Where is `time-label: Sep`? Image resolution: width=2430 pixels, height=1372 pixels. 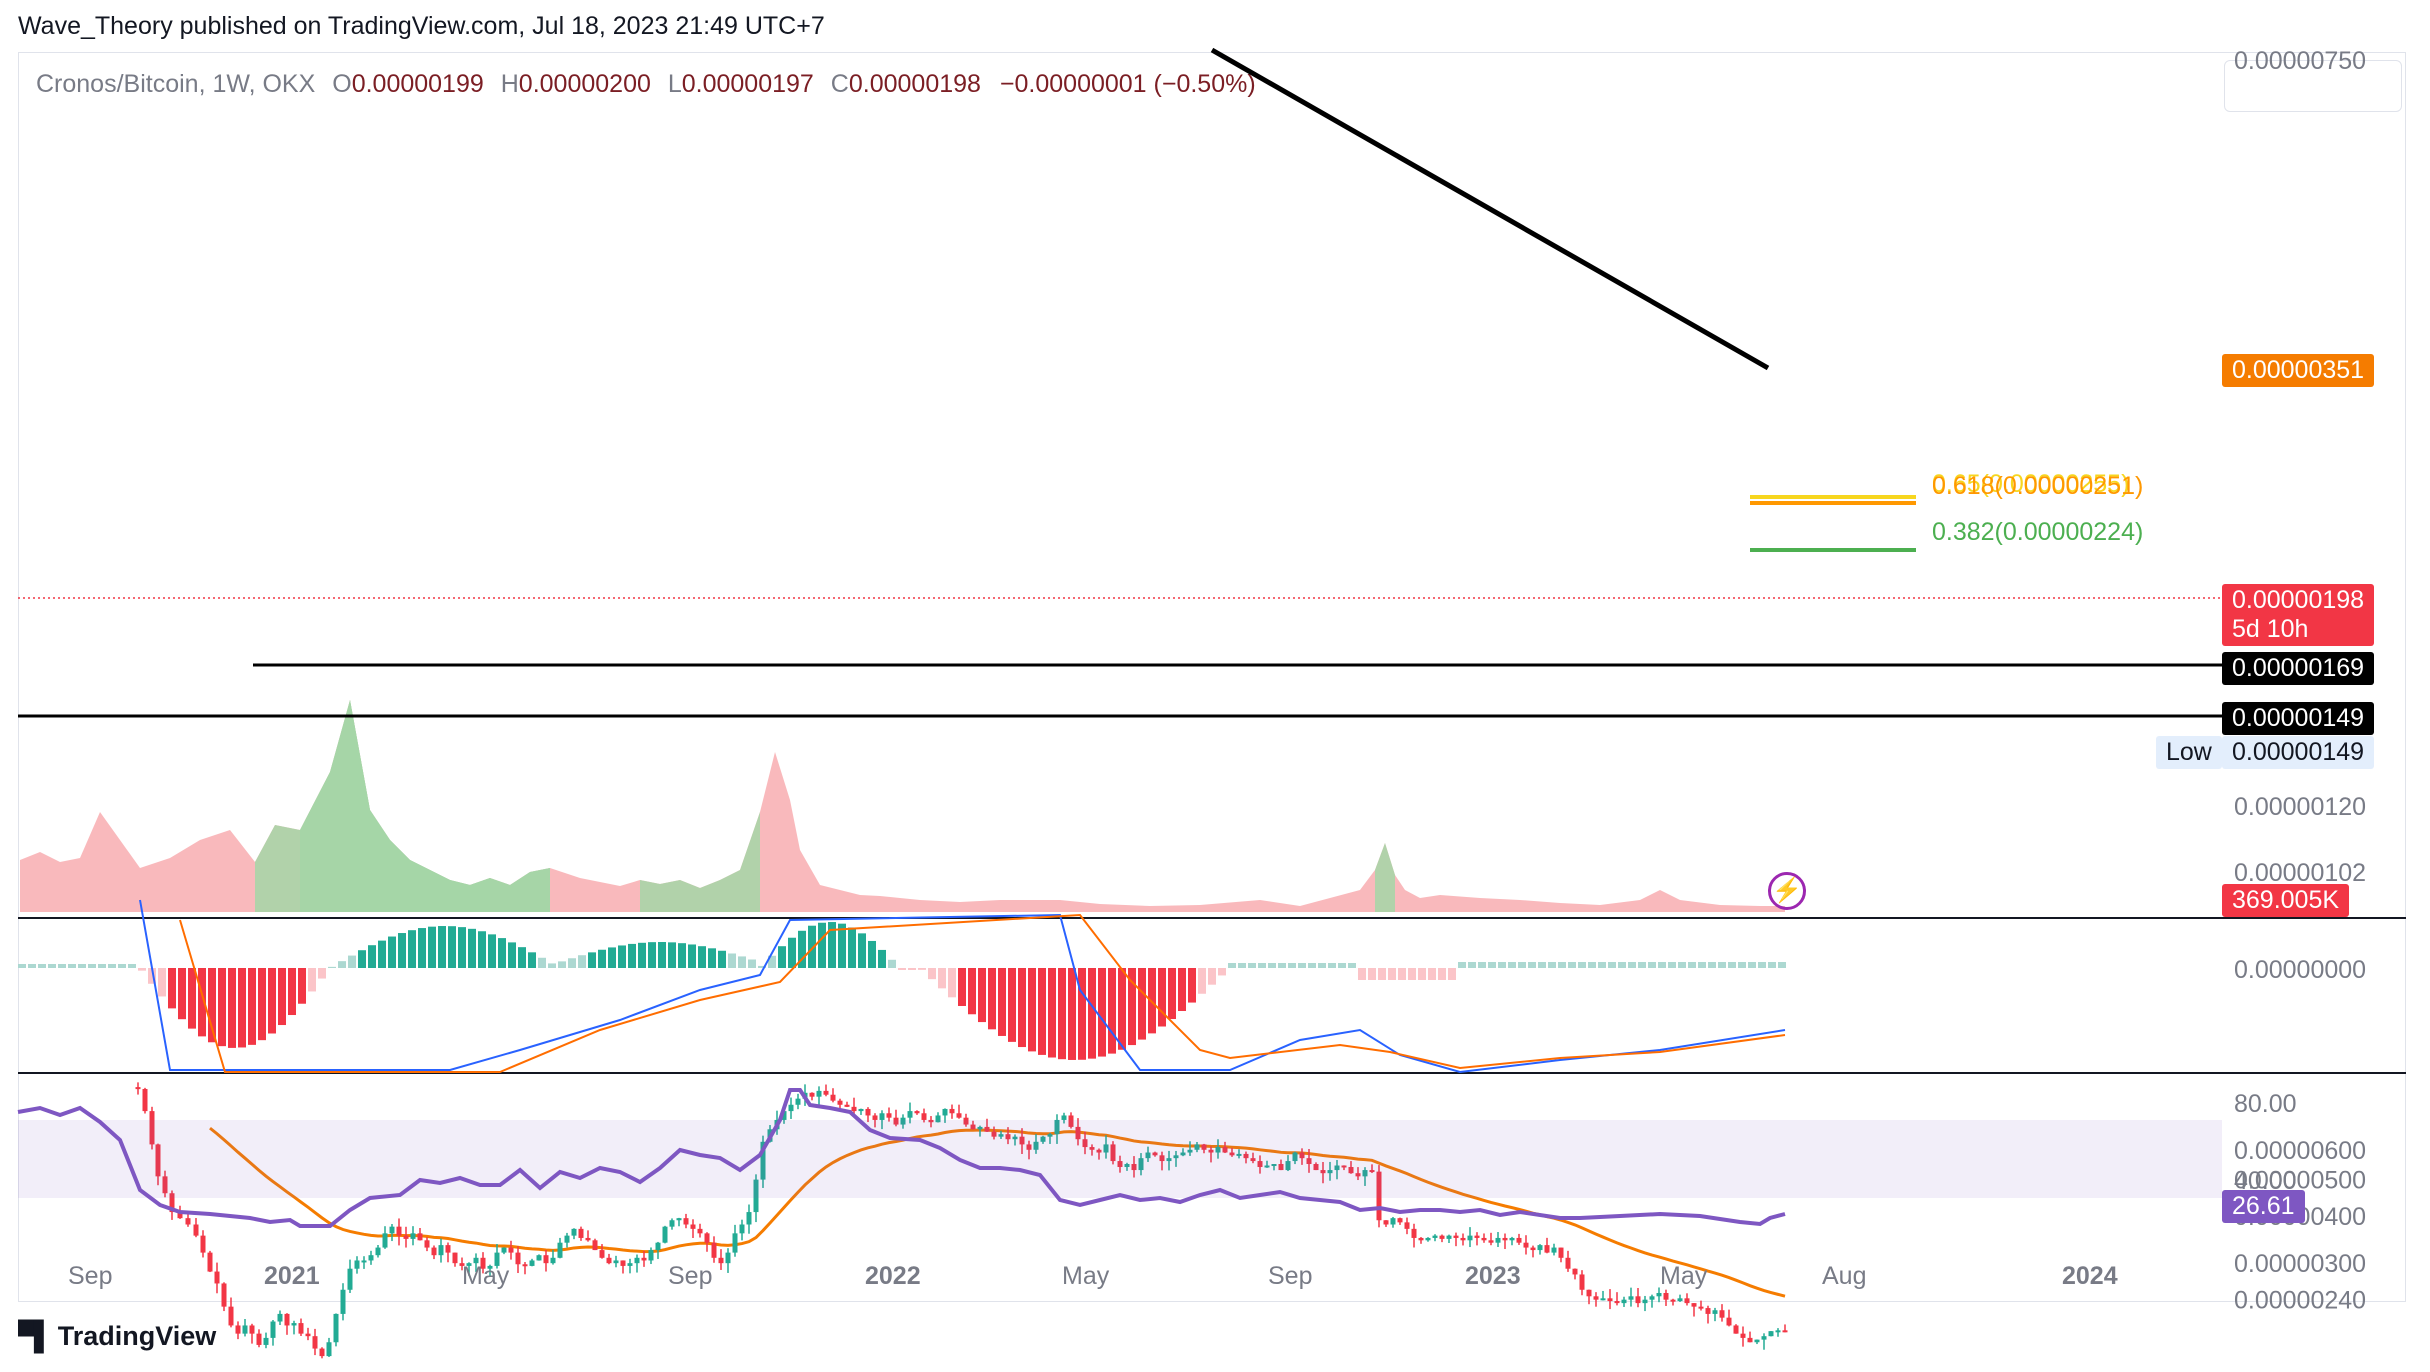
time-label: Sep is located at coordinates (90, 1276).